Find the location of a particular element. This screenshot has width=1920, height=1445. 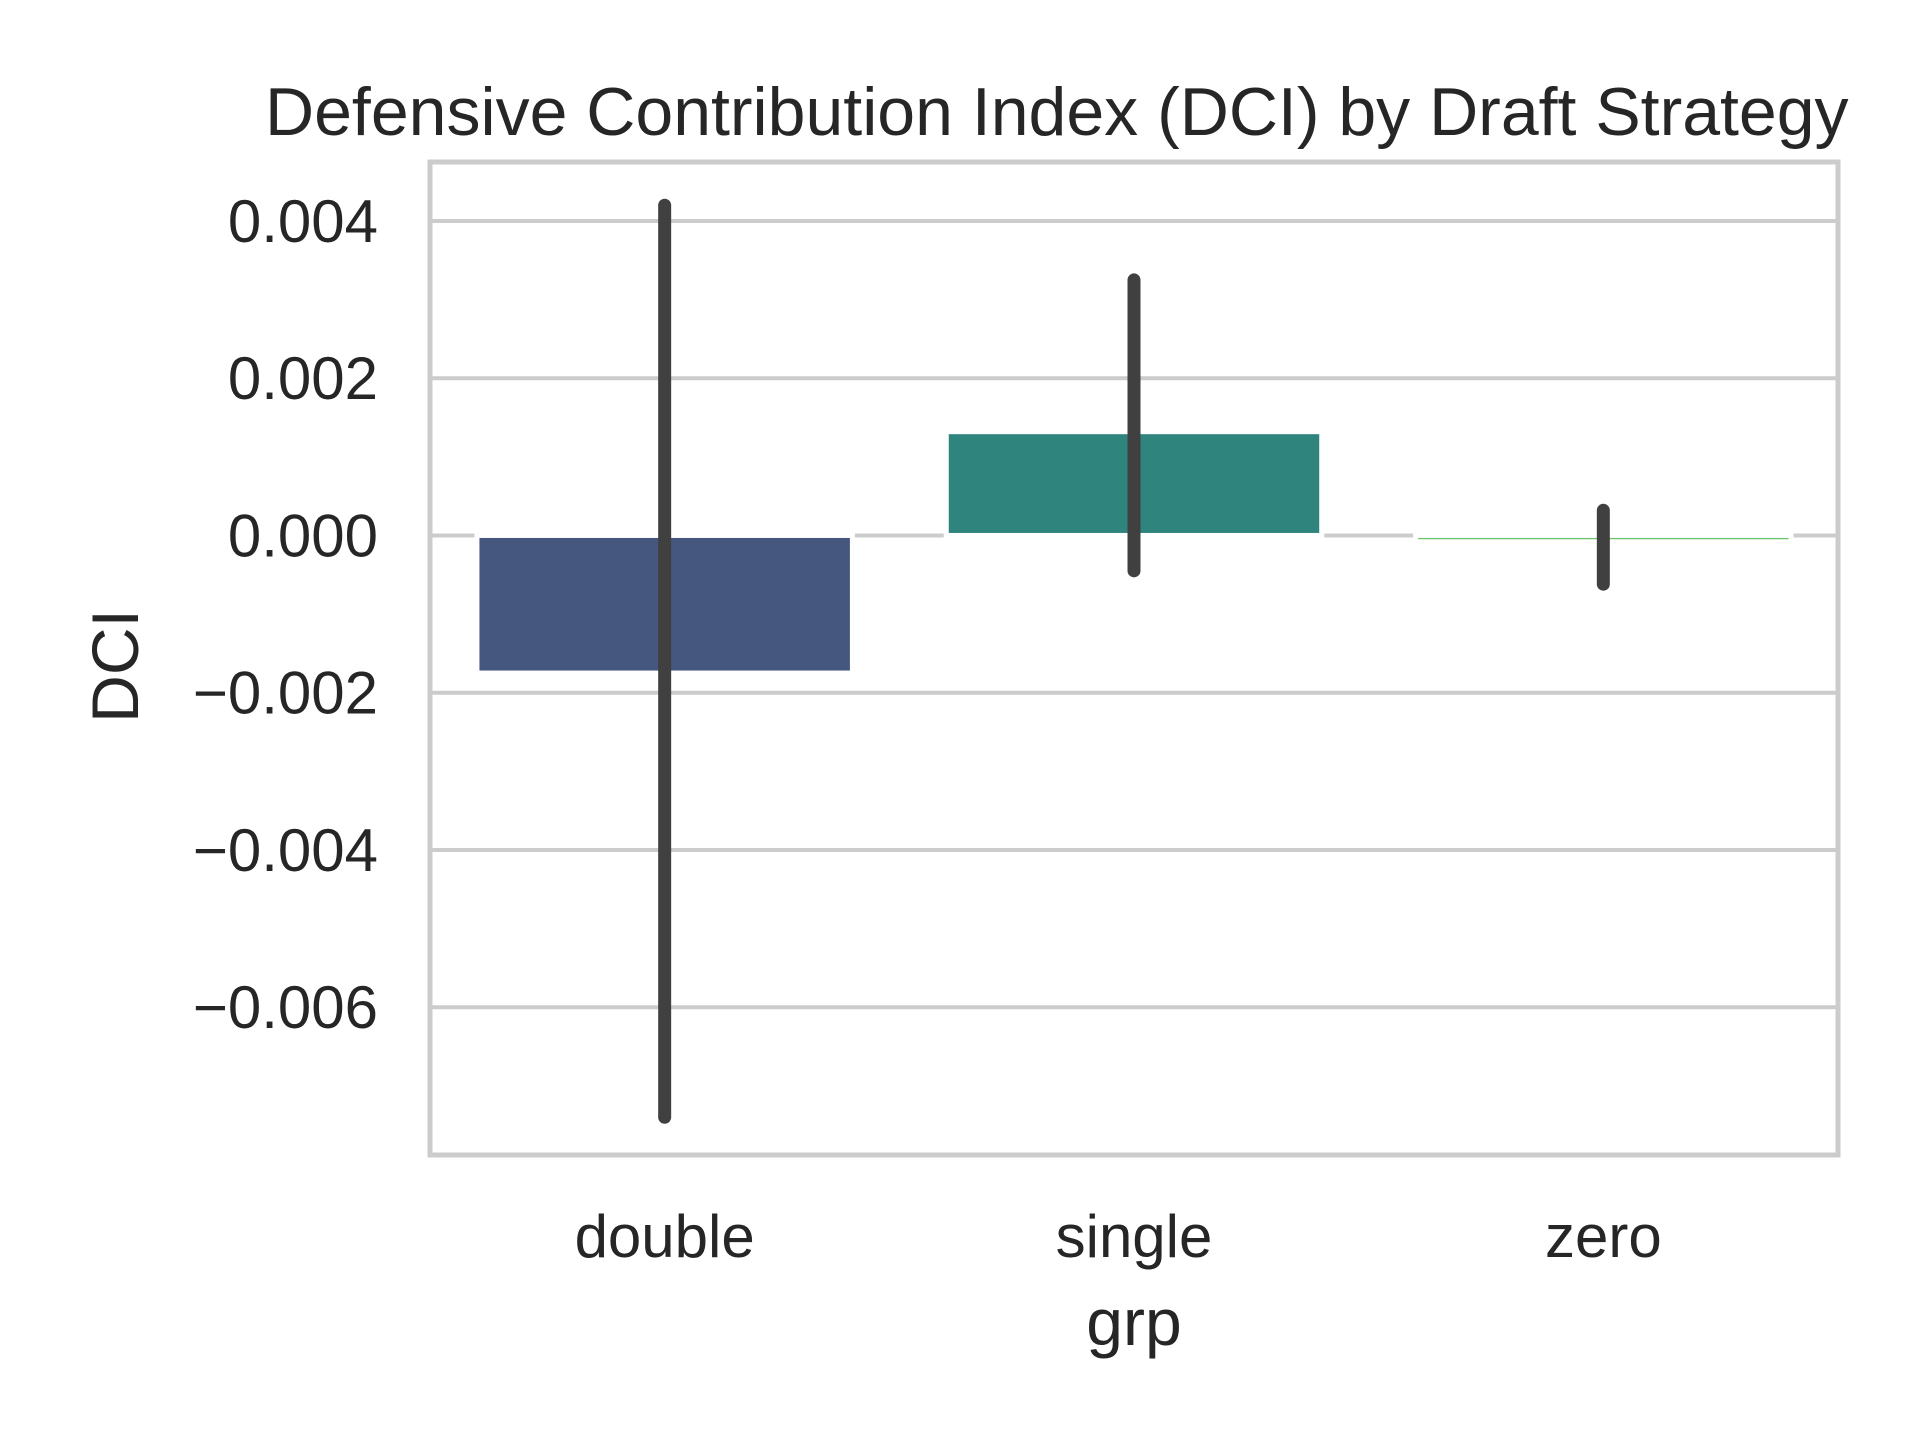

x-tick-labels: double single zero is located at coordinates (1118, 1236).